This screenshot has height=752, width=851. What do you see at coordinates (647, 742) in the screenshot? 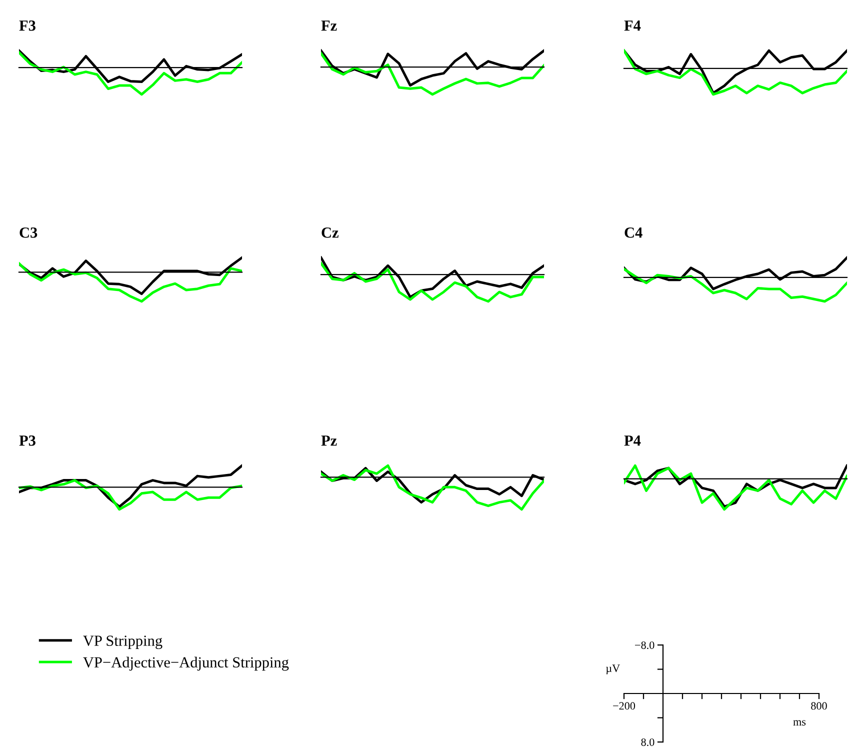
I see `y-tick-label: 8.0` at bounding box center [647, 742].